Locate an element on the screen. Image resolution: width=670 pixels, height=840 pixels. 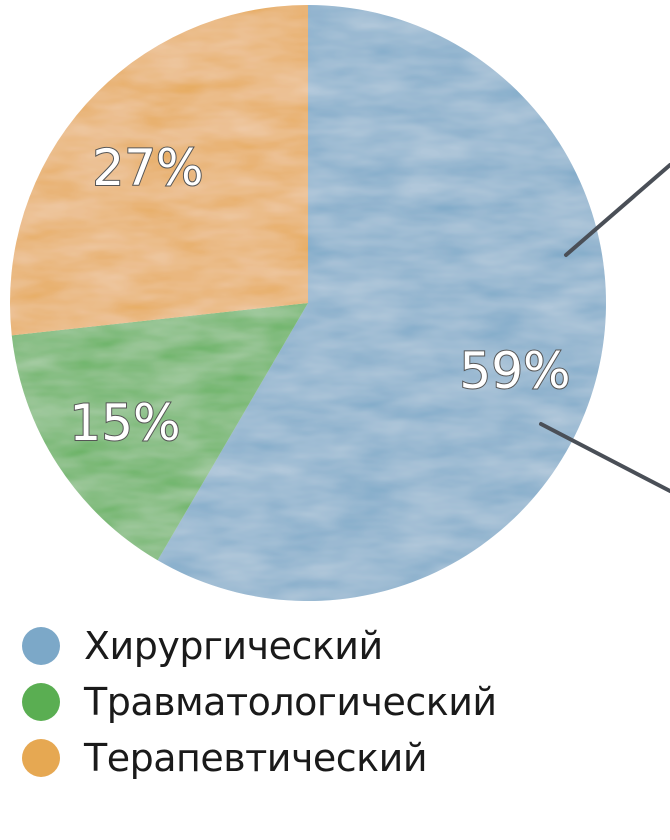
slice-label-therapeutic: 27% is located at coordinates (147, 168).